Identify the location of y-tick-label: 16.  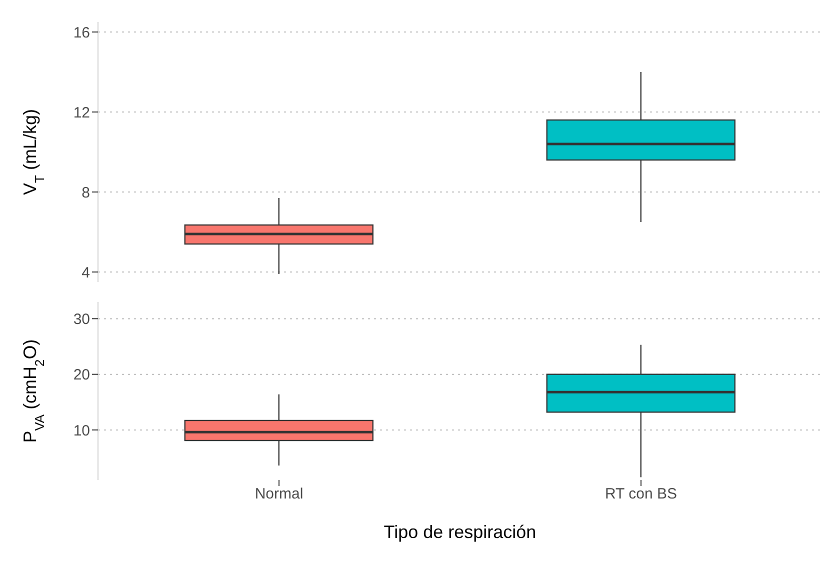
(81, 33).